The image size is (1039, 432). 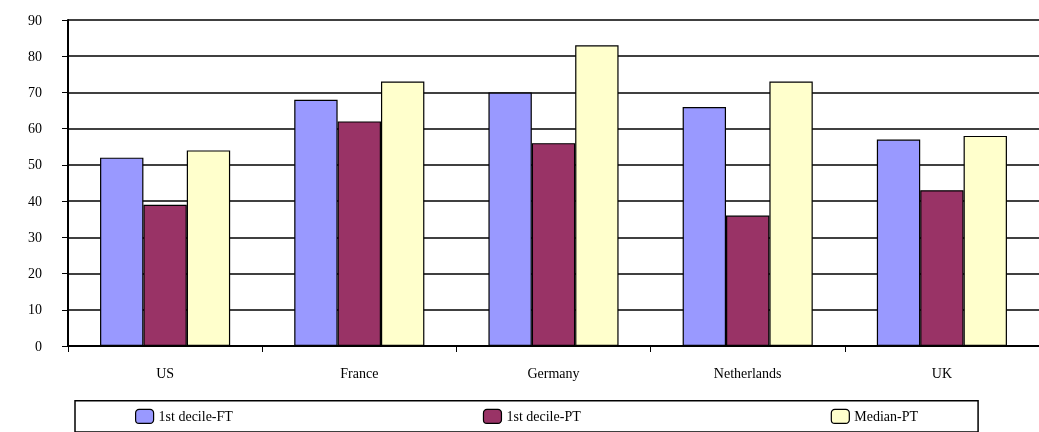 What do you see at coordinates (196, 416) in the screenshot?
I see `legend-label: 1st decile-FT` at bounding box center [196, 416].